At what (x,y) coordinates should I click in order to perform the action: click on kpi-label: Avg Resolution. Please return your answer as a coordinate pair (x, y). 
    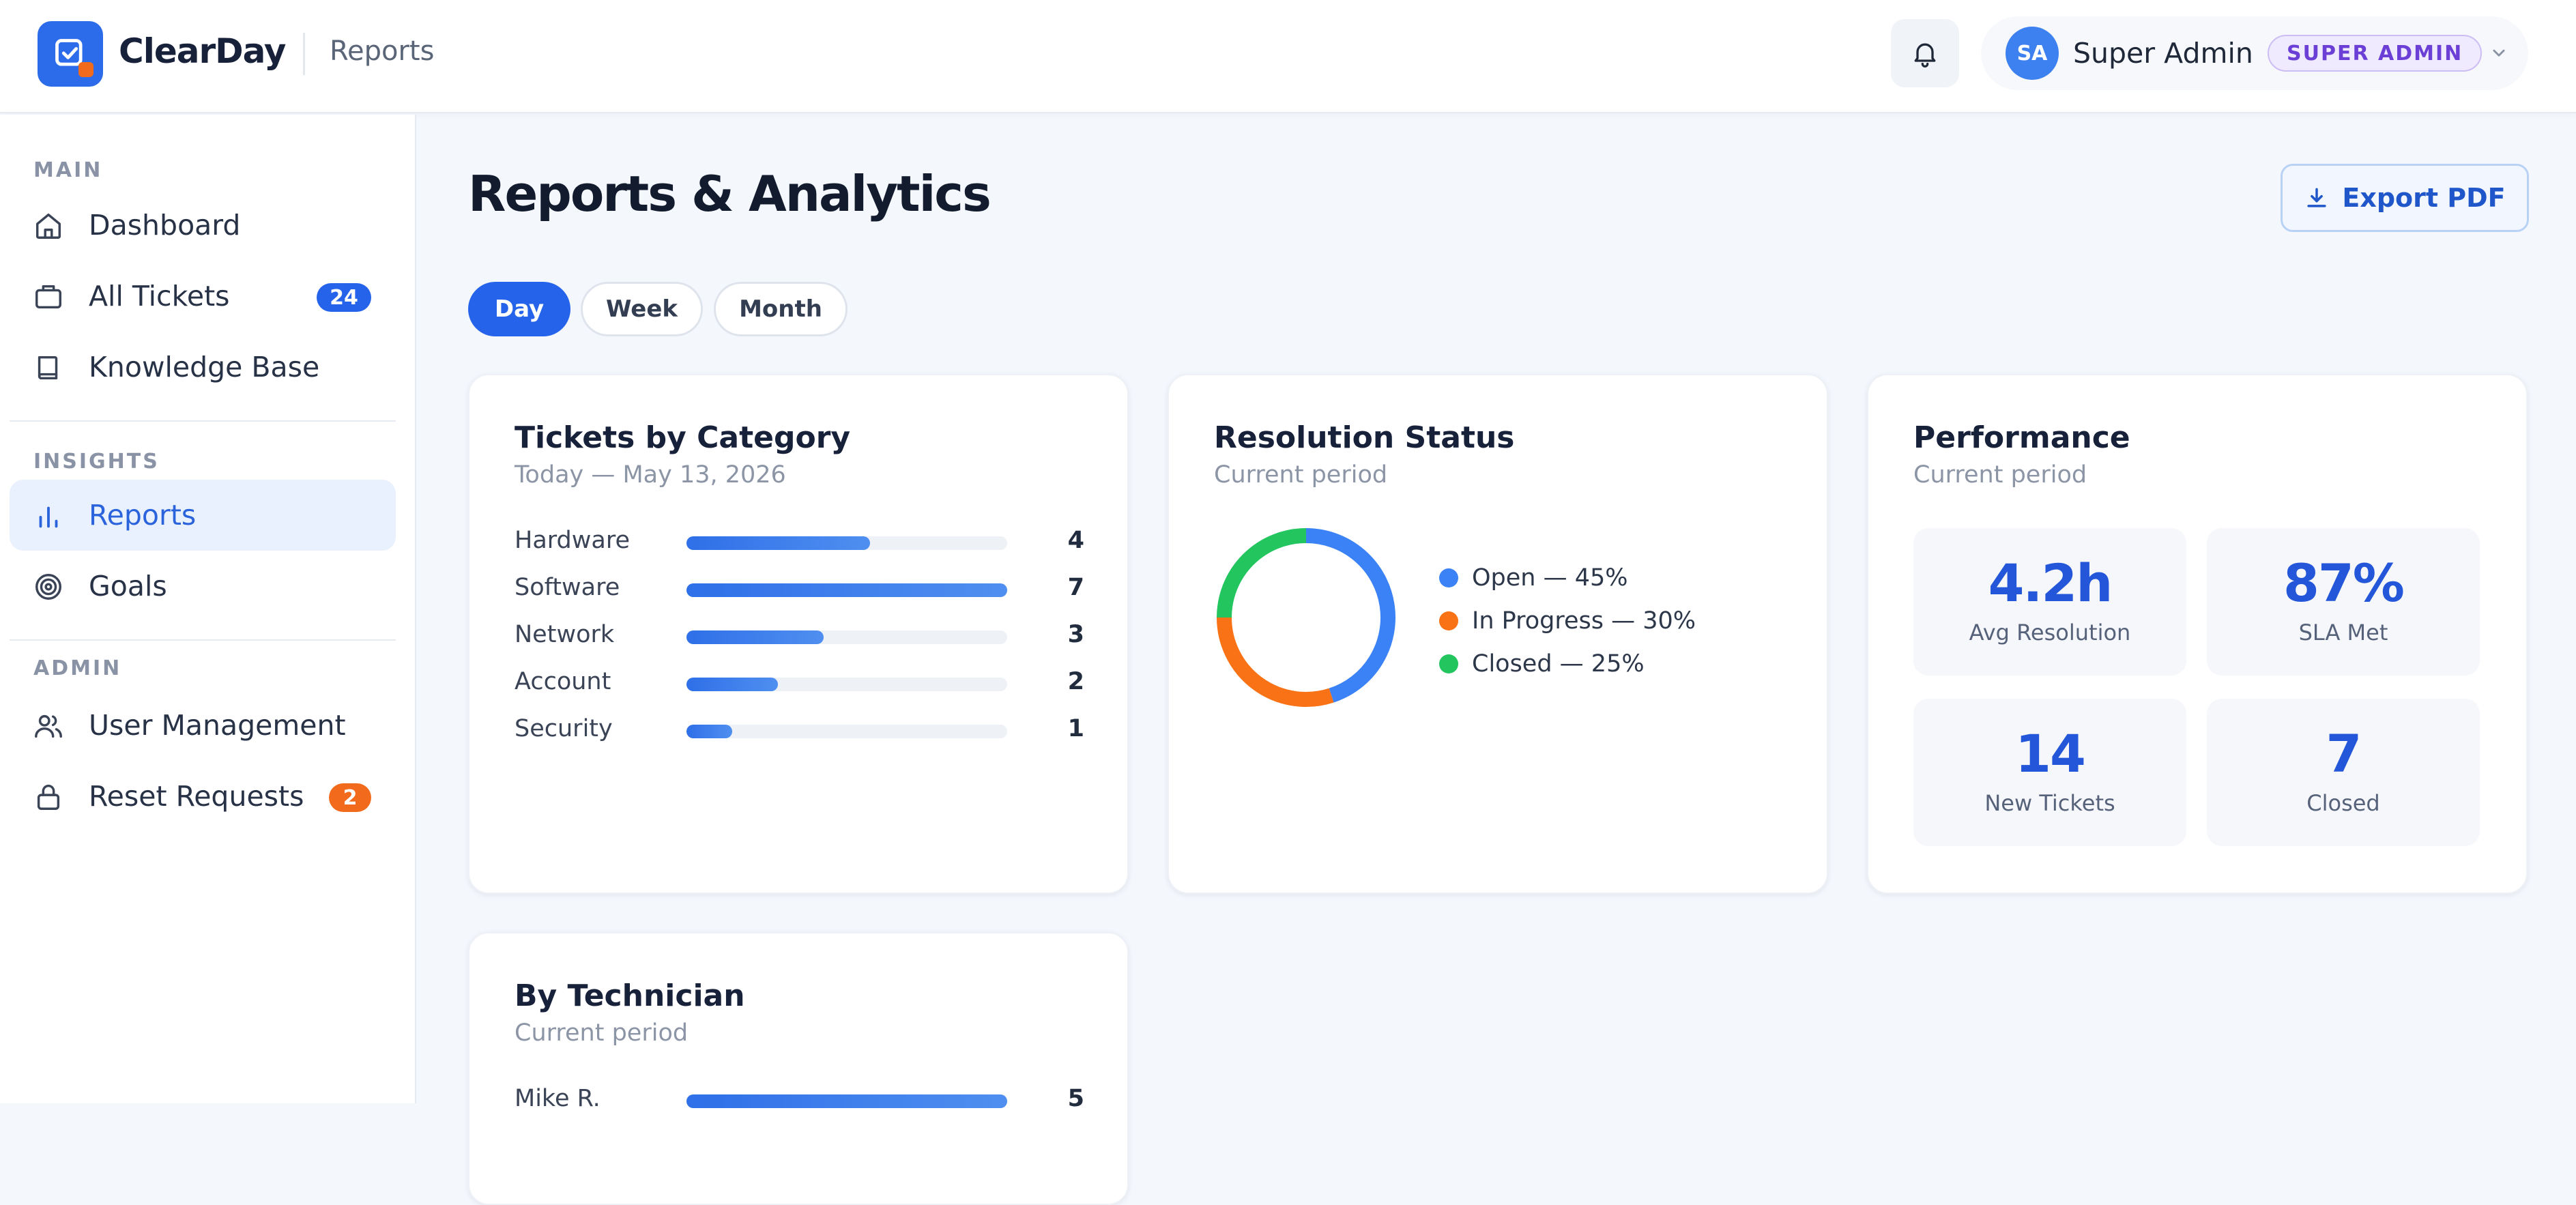
    Looking at the image, I should click on (2050, 632).